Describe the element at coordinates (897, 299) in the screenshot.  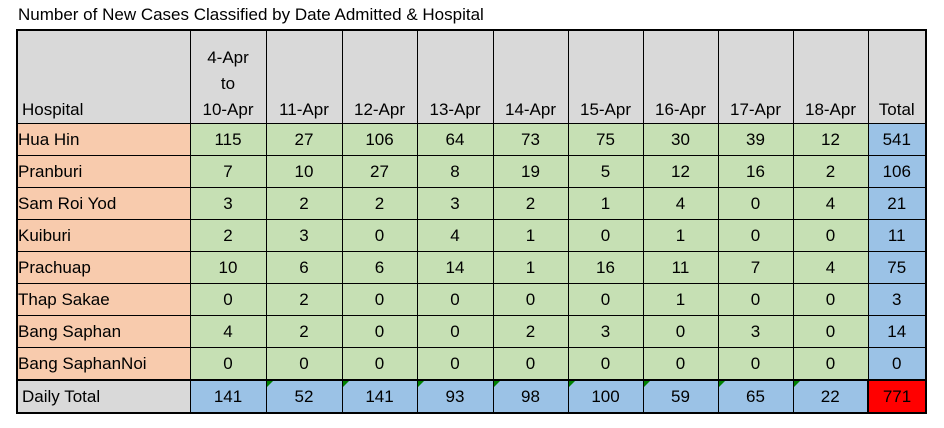
I see `row-total-cell: 3` at that location.